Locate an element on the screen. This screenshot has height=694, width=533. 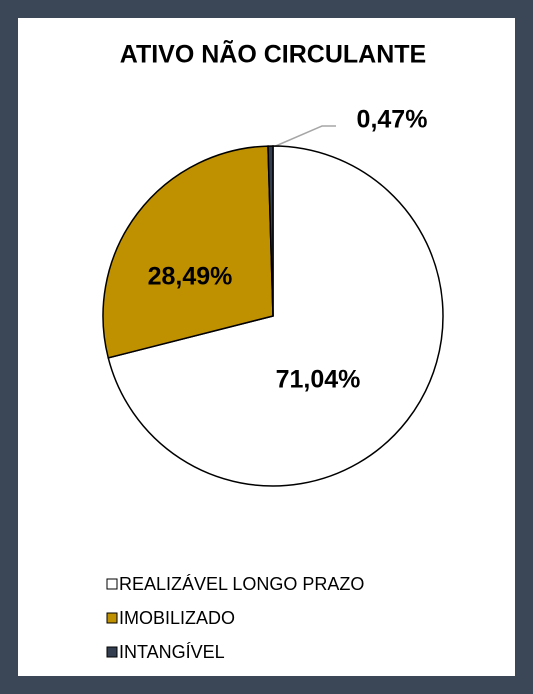
legend-label: INTANGÍVEL is located at coordinates (172, 652).